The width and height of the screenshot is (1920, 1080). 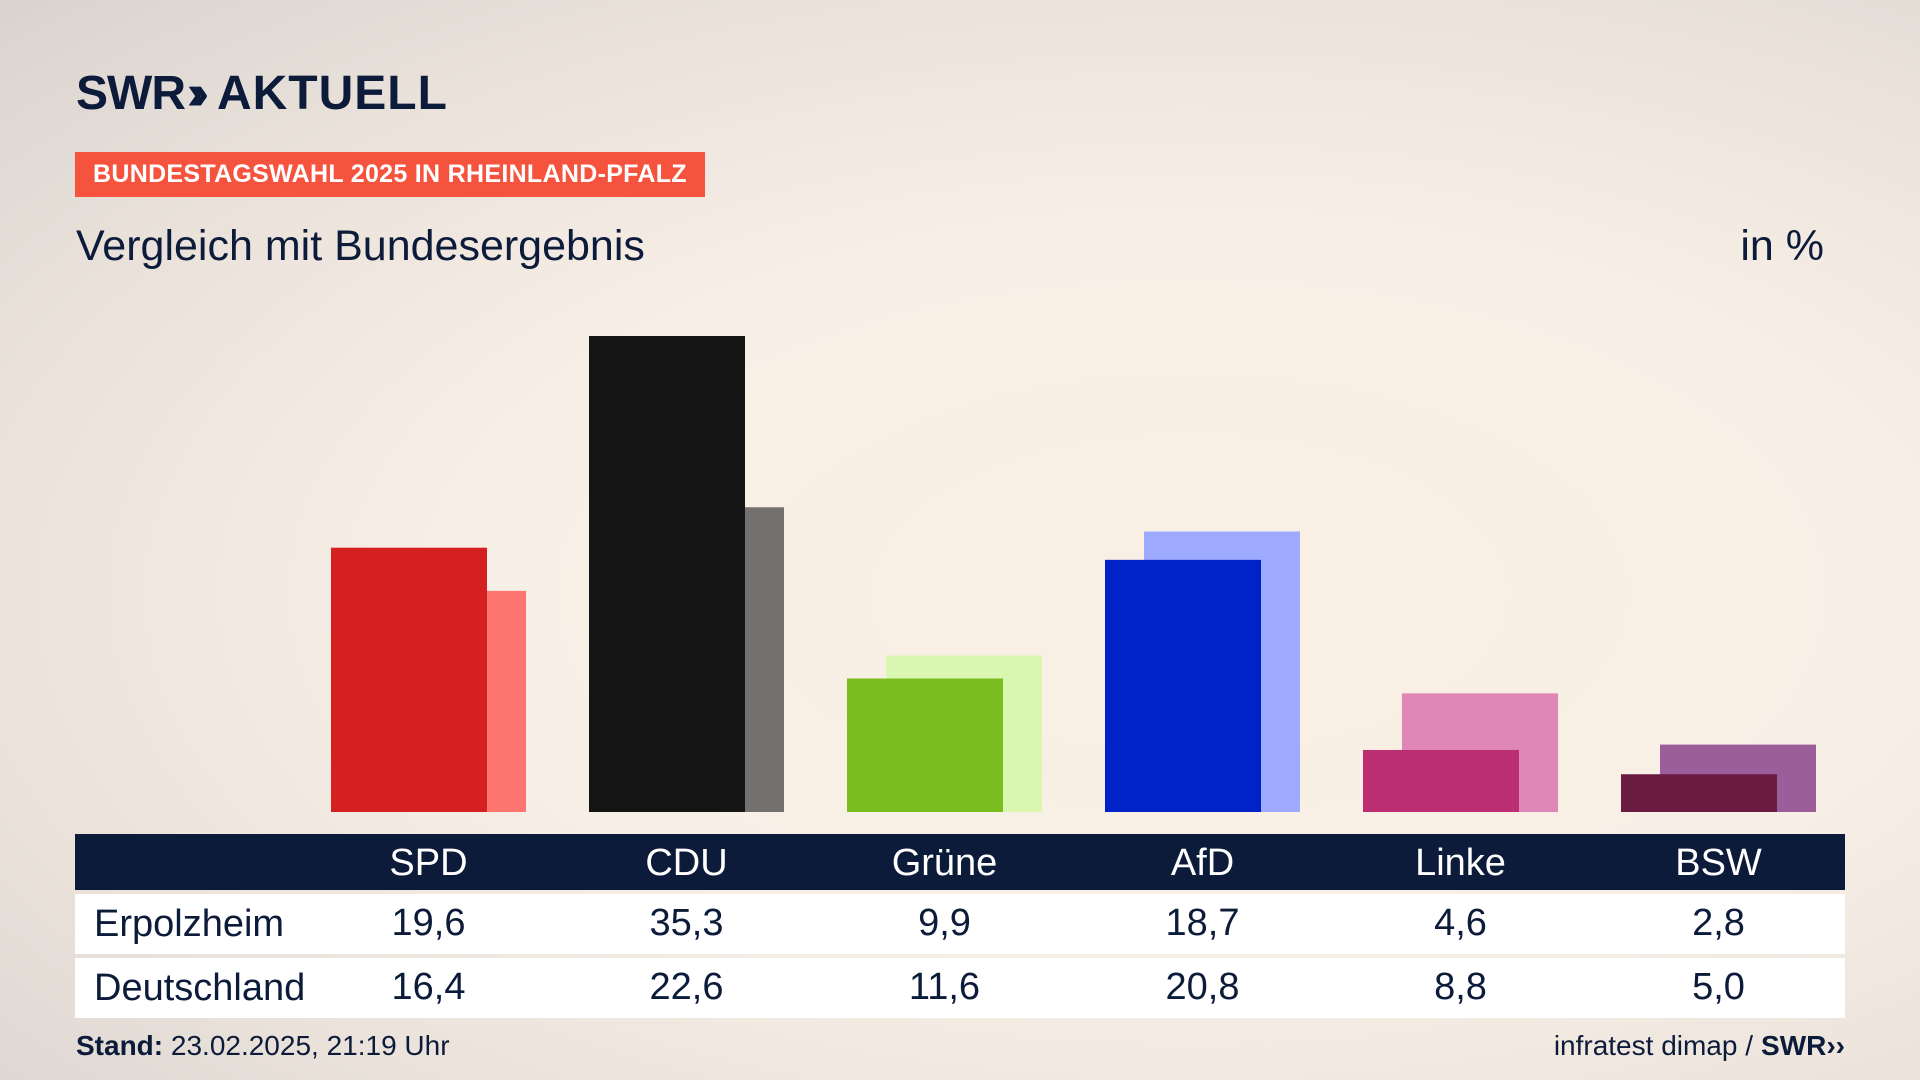 I want to click on value-cell-afd: 18,7, so click(x=1202, y=923).